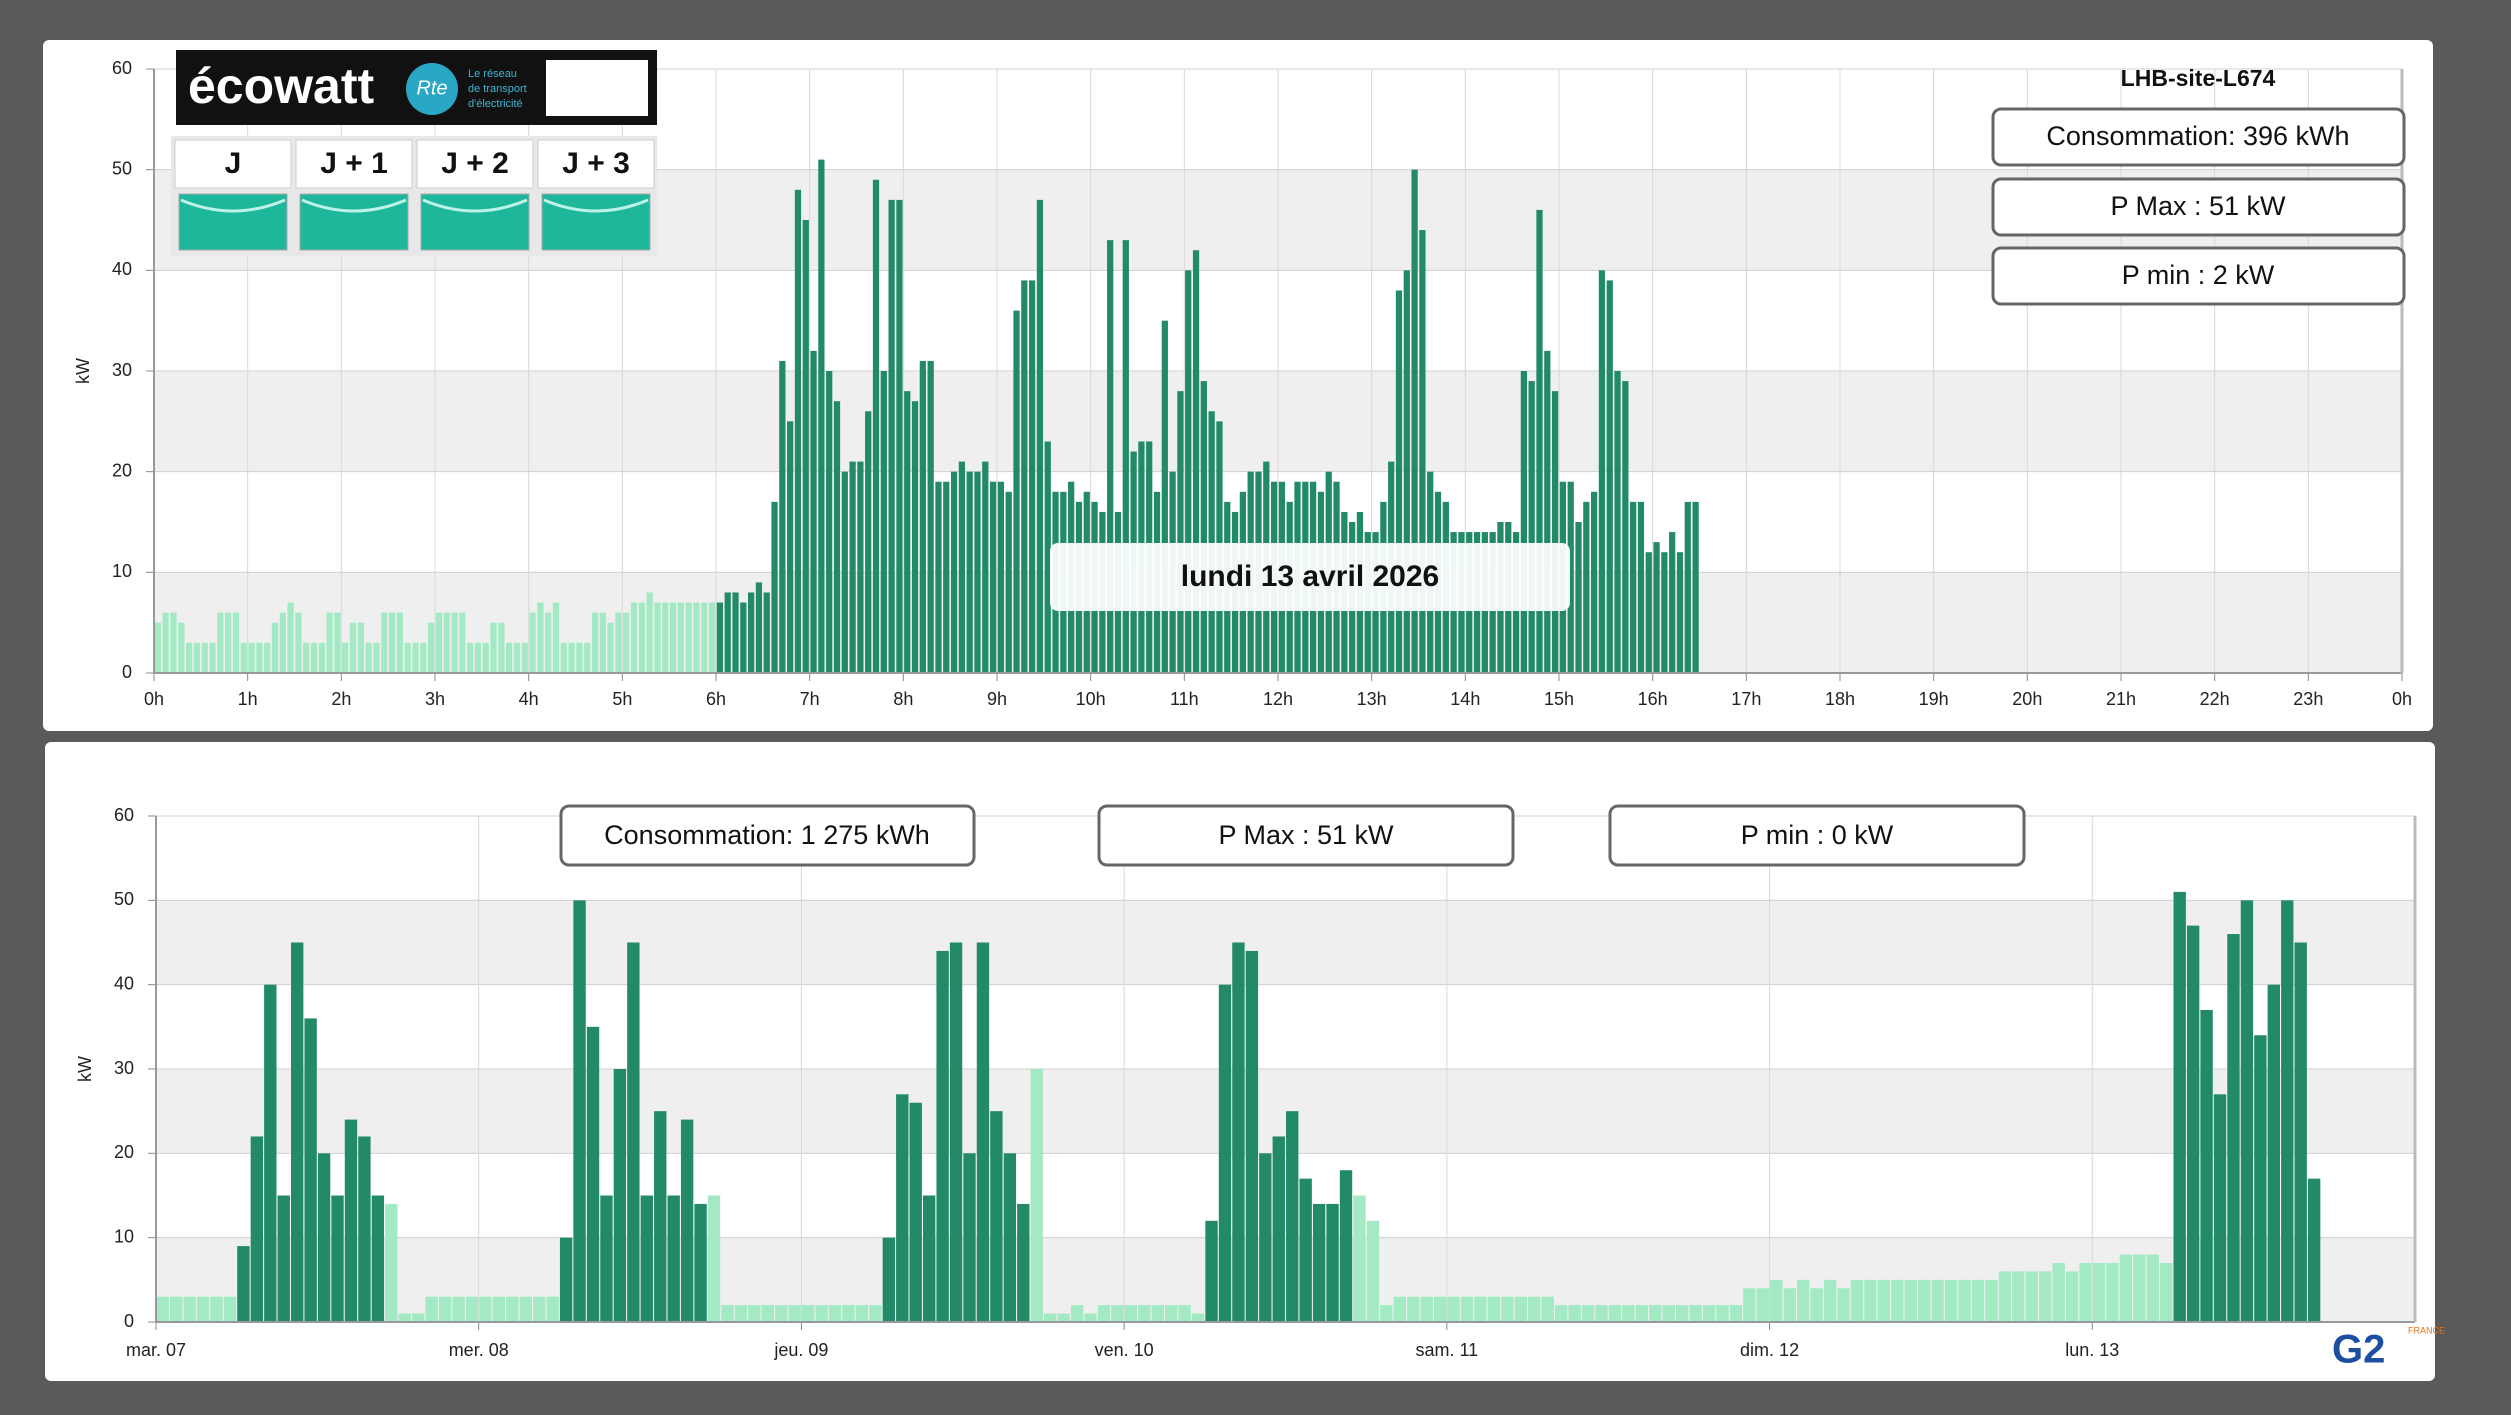  What do you see at coordinates (129, 1321) in the screenshot?
I see `y-tick-label: 0` at bounding box center [129, 1321].